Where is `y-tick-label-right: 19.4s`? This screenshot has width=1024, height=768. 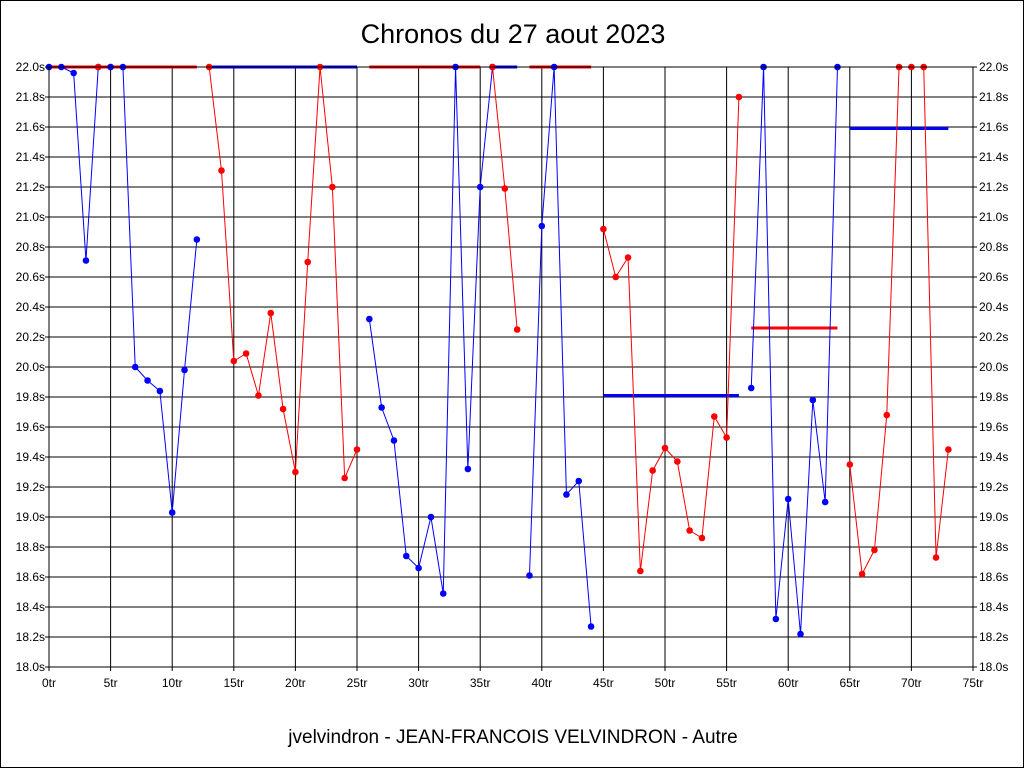
y-tick-label-right: 19.4s is located at coordinates (993, 457).